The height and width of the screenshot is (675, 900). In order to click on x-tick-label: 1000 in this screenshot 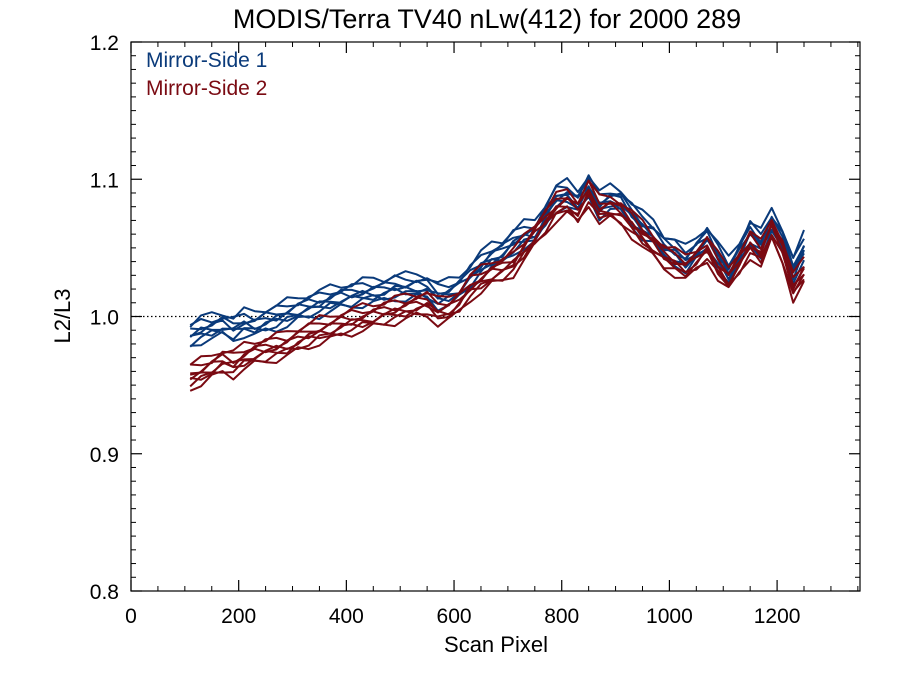, I will do `click(669, 616)`.